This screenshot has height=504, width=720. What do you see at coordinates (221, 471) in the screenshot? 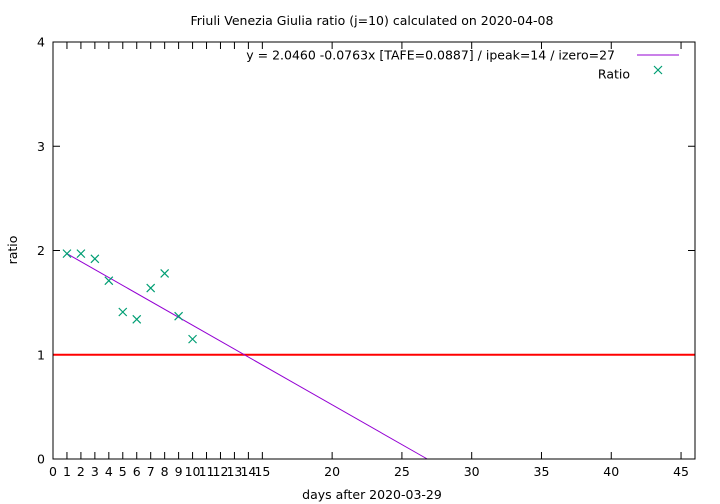
I see `x-tick-label: 12` at bounding box center [221, 471].